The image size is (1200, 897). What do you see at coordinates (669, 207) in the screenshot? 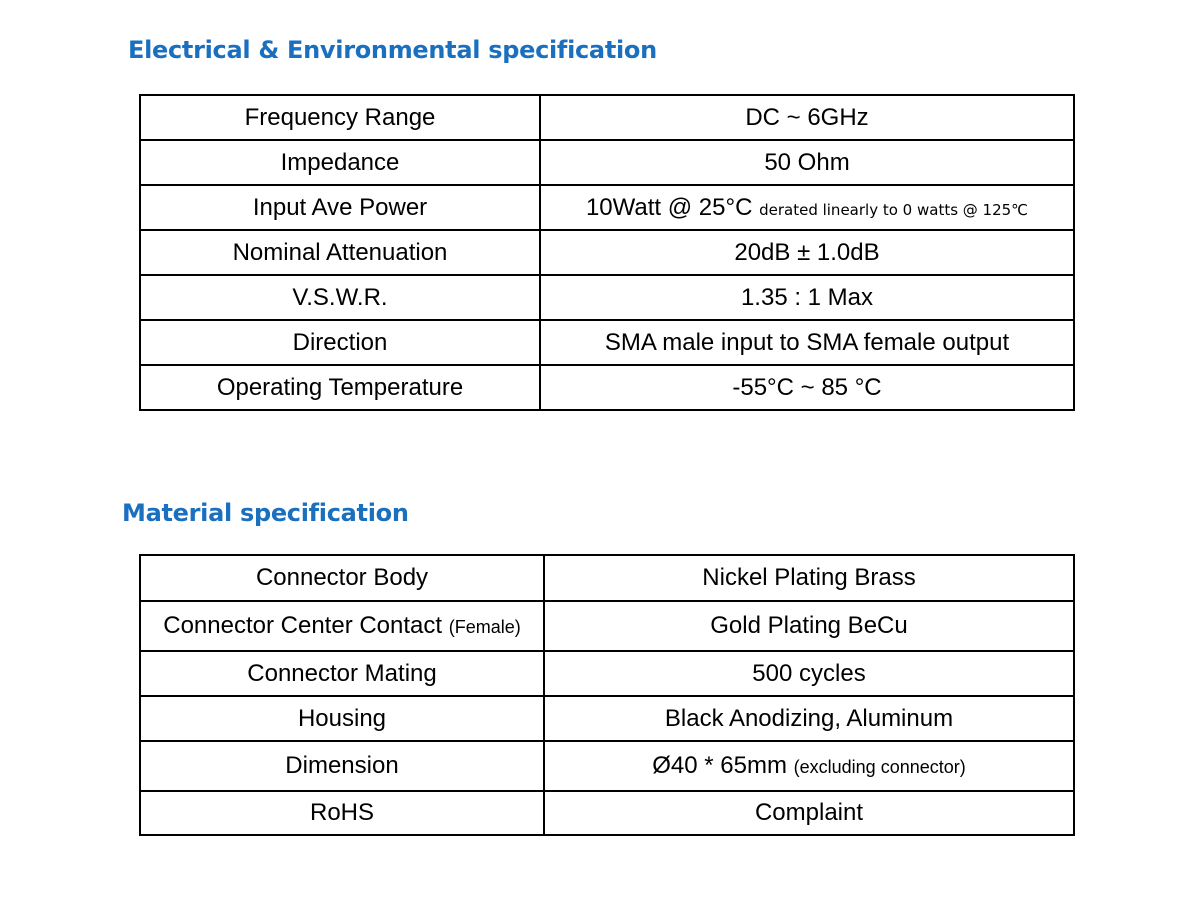
I see `spec-value-main: 10Watt @ 25°C` at bounding box center [669, 207].